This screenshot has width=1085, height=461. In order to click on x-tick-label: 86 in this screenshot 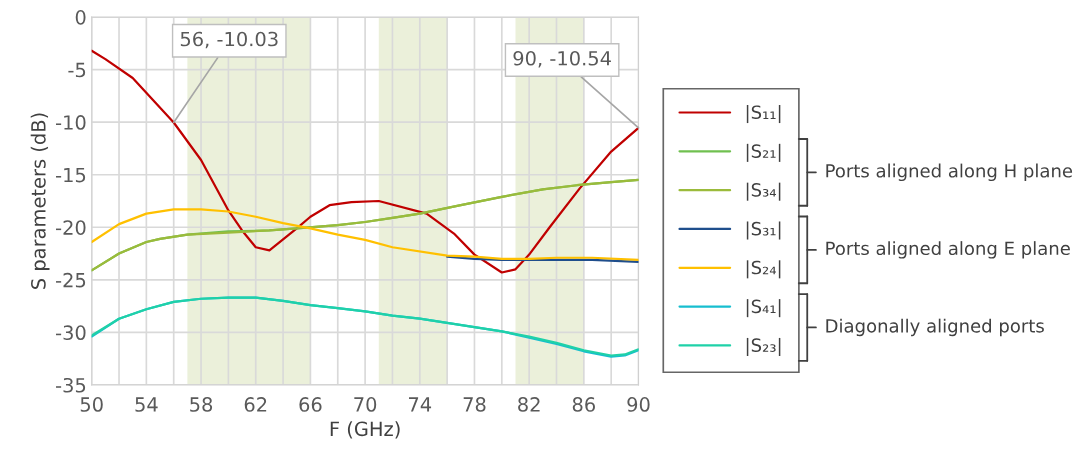, I will do `click(583, 404)`.